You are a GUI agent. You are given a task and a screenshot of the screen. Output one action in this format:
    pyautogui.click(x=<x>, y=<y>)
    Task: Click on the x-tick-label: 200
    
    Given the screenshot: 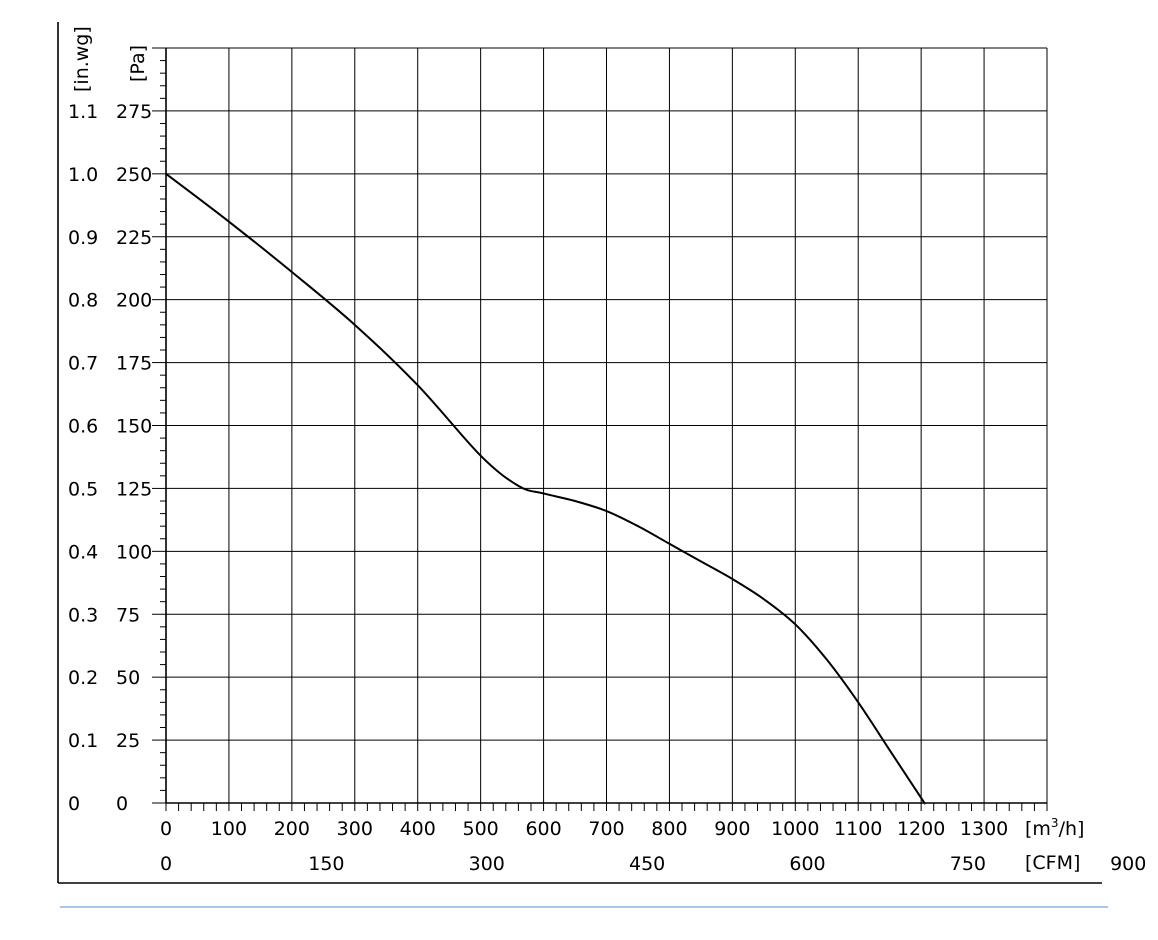 What is the action you would take?
    pyautogui.click(x=292, y=829)
    